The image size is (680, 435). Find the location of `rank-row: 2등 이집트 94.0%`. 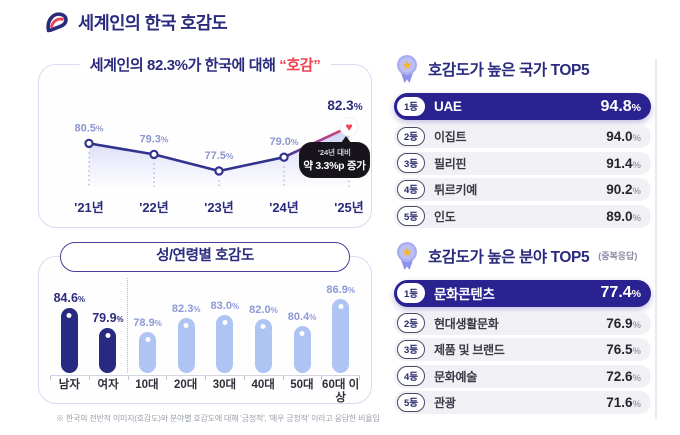

rank-row: 2등 이집트 94.0% is located at coordinates (522, 136).